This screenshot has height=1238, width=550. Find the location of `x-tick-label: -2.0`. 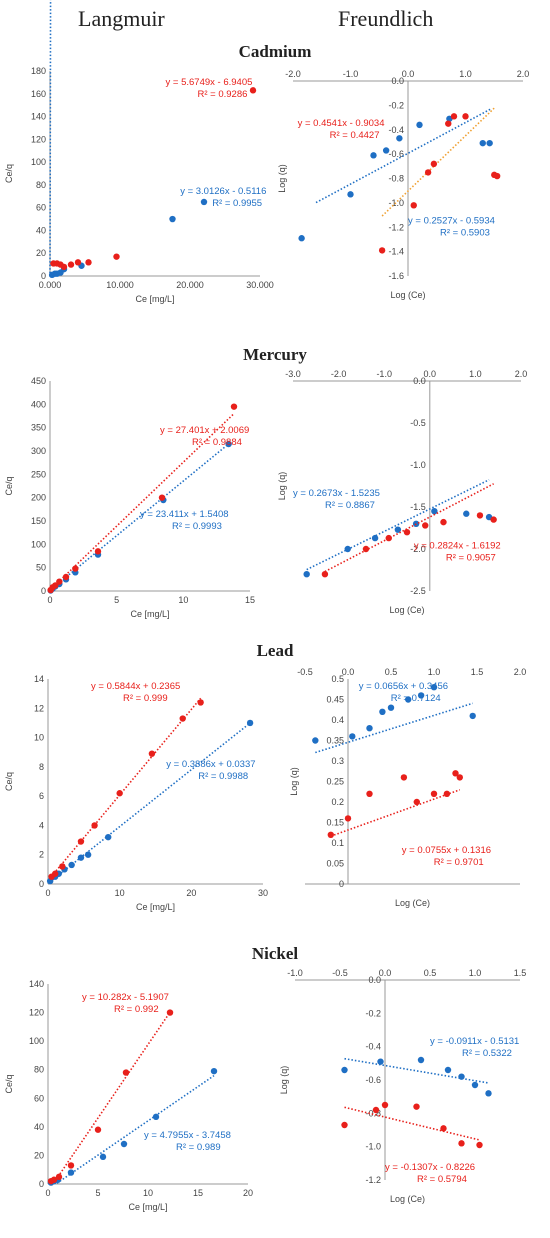

x-tick-label: -2.0 is located at coordinates (293, 74).